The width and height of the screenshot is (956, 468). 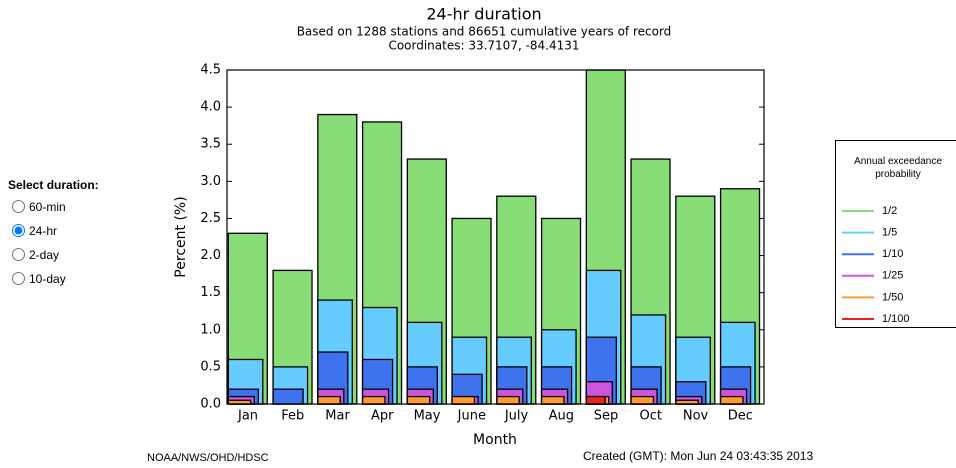 I want to click on radio-label: 10-day, so click(x=47, y=279).